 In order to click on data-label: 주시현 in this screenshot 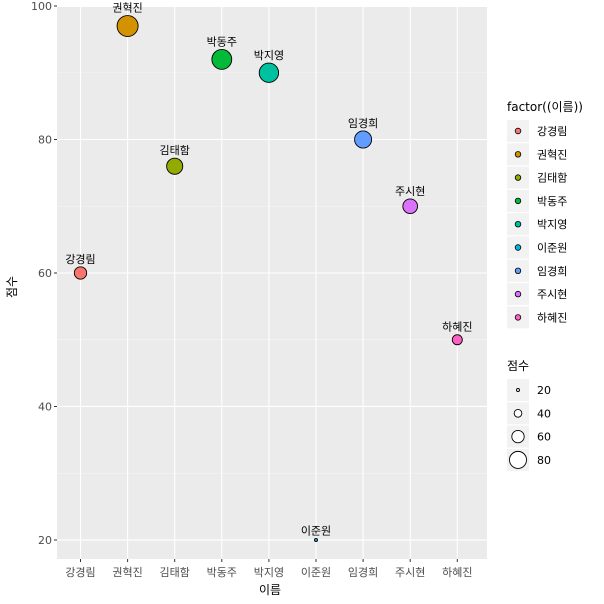, I will do `click(410, 191)`.